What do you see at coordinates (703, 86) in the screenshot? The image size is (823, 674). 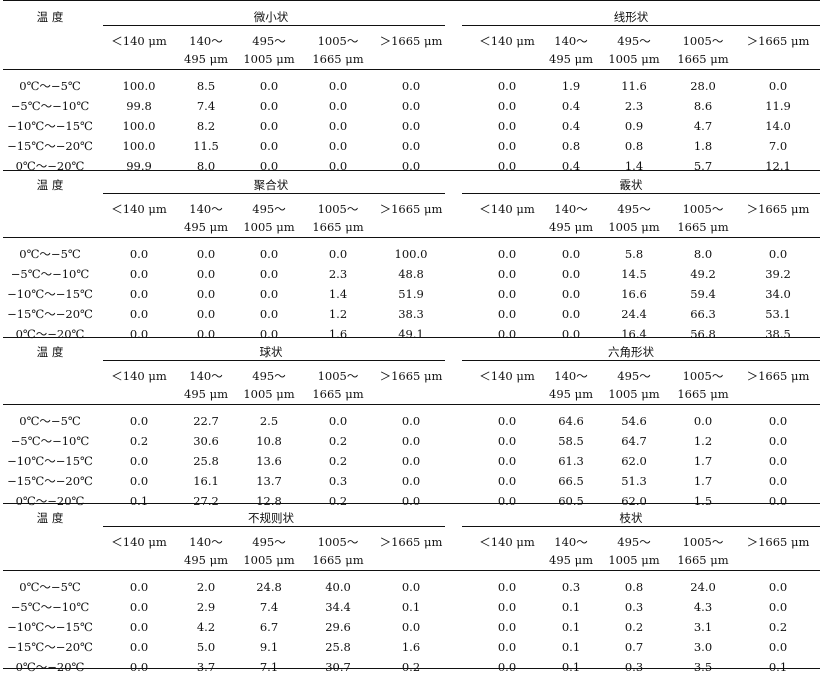 I see `table-cell: 28.0` at bounding box center [703, 86].